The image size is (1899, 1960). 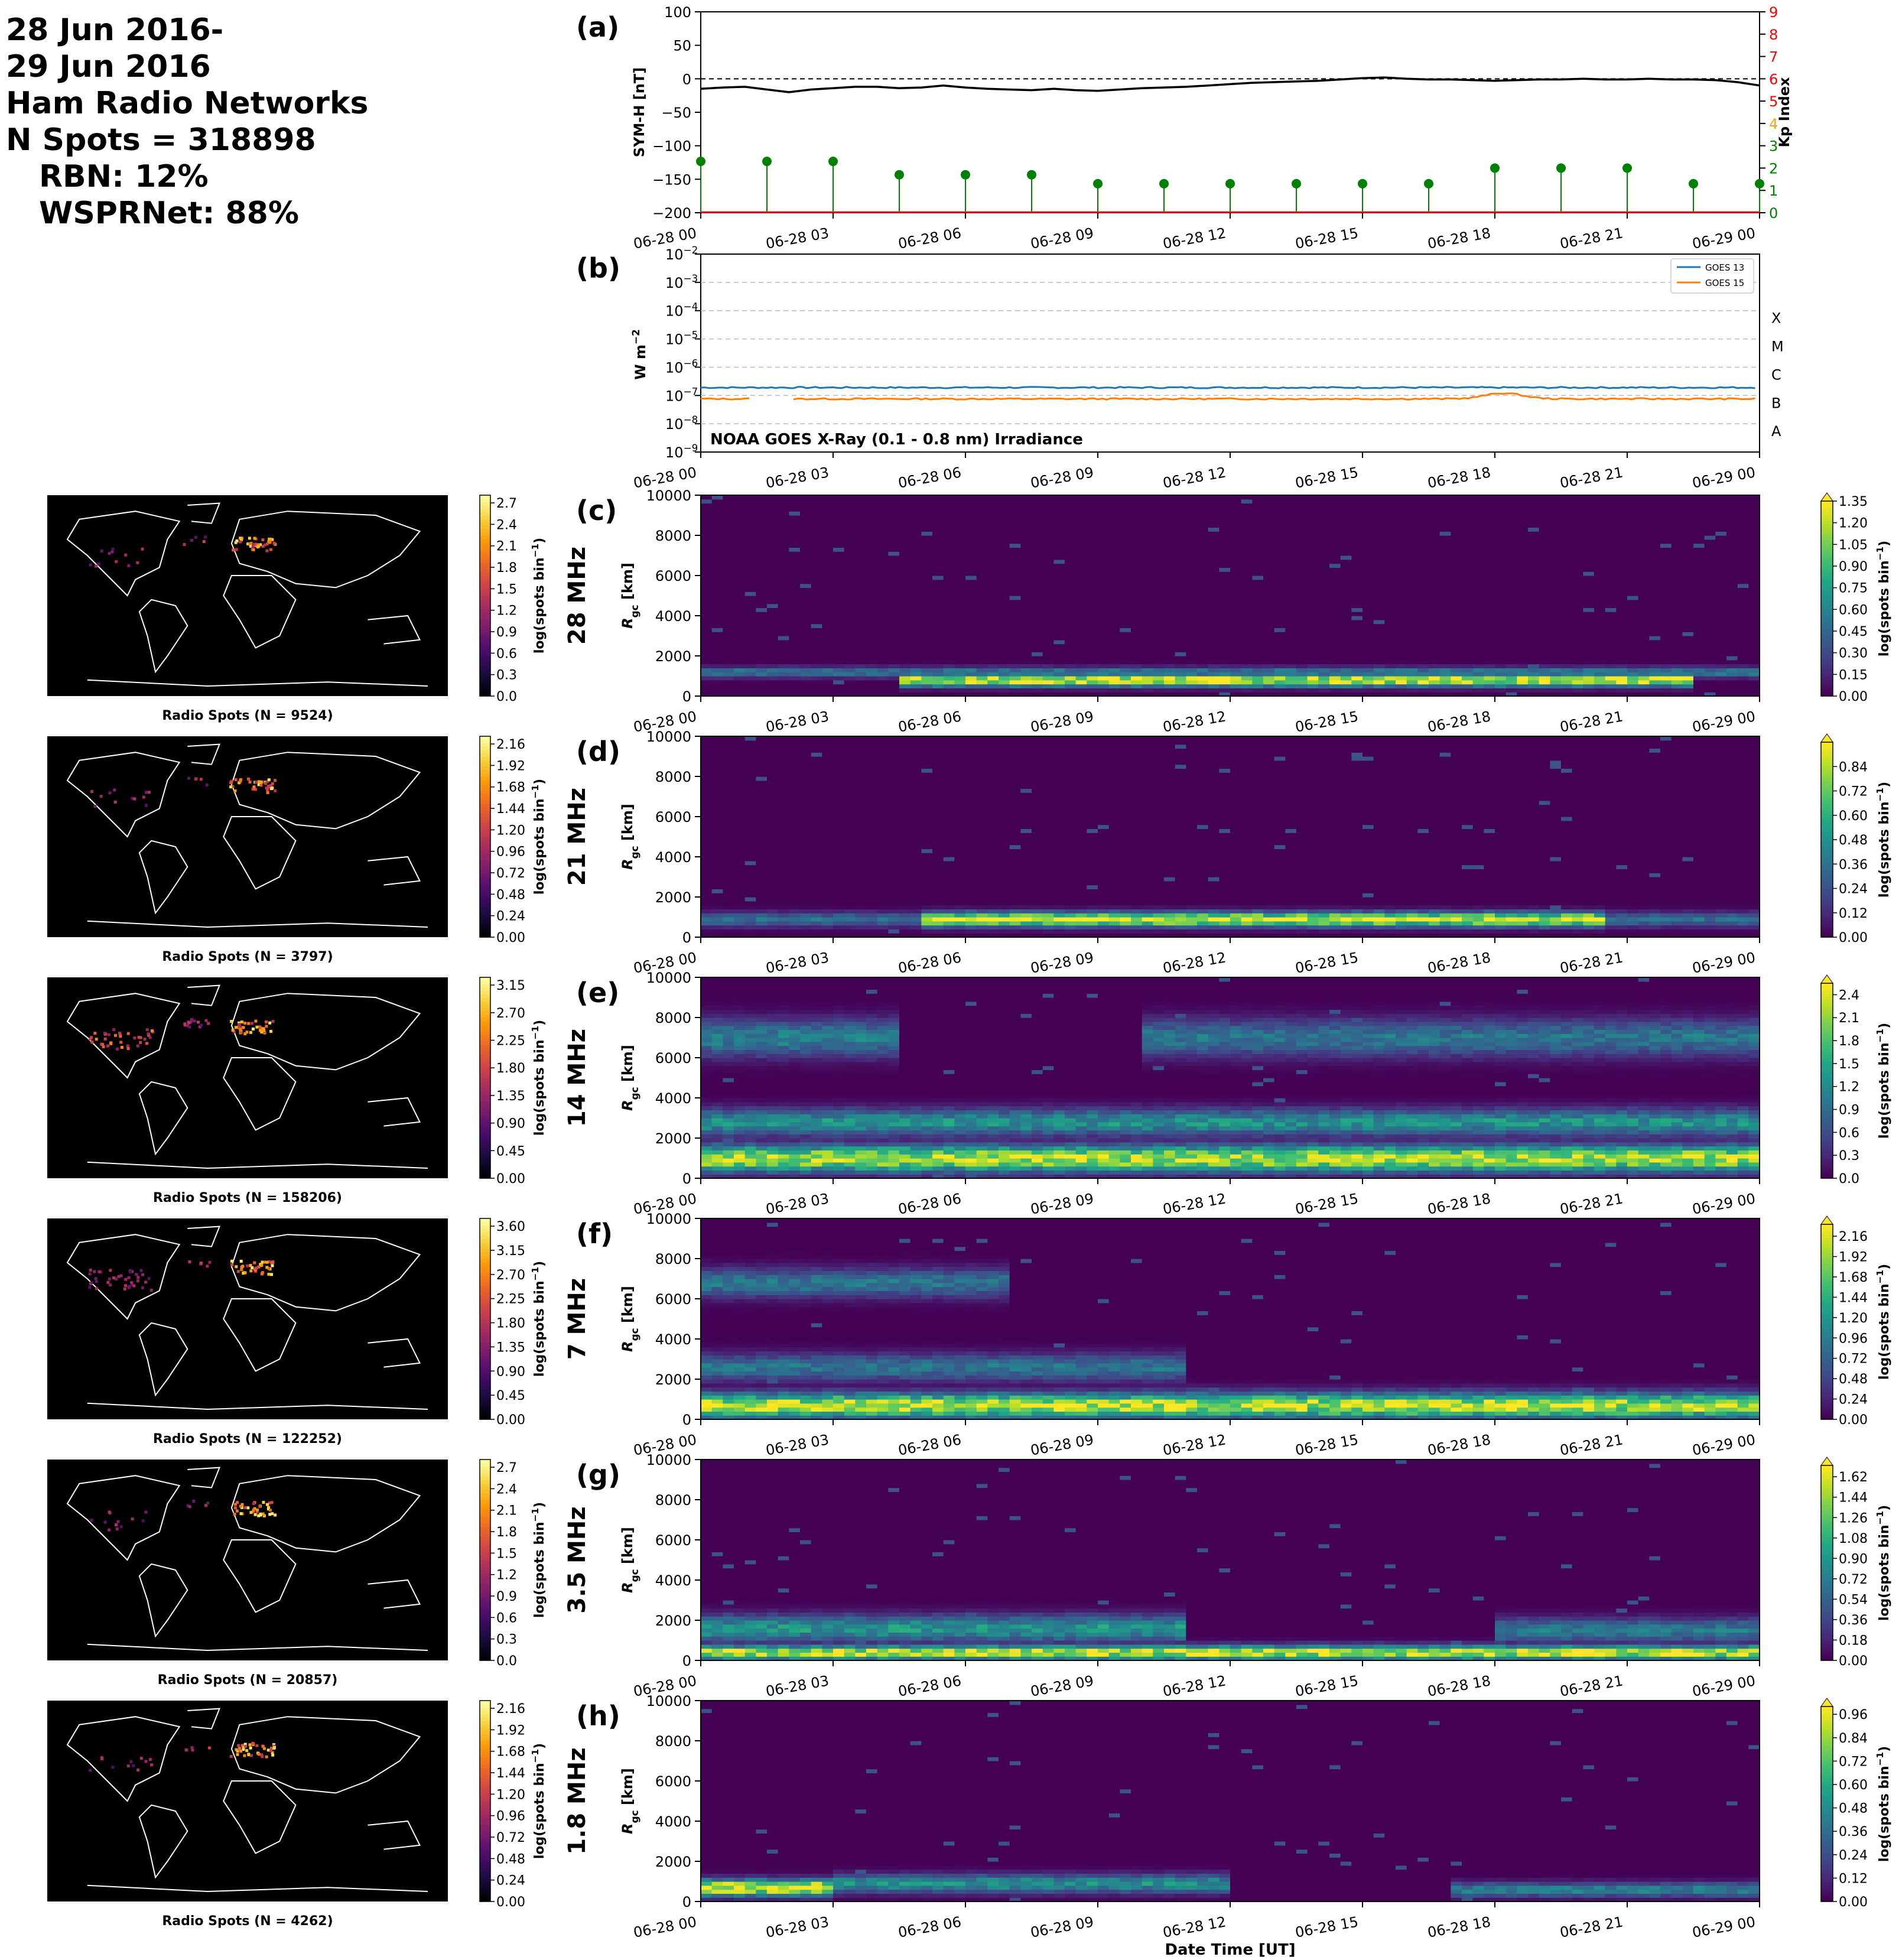 I want to click on kp-marker, so click(x=1759, y=183).